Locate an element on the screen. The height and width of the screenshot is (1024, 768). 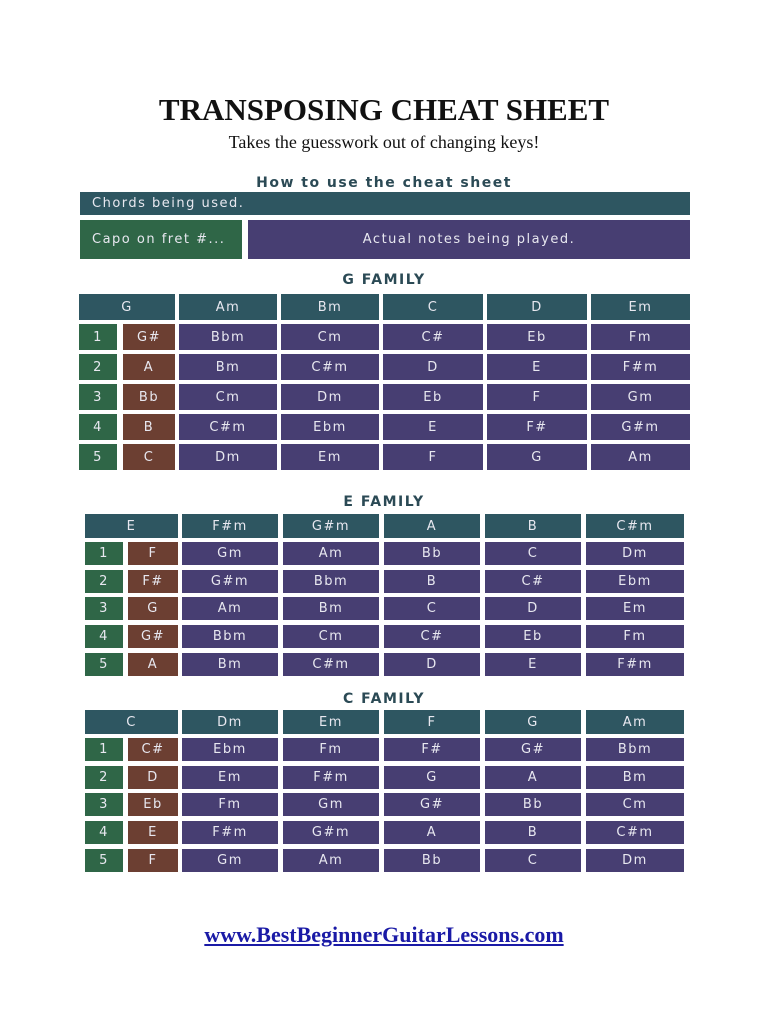
legend-actual-notes: Actual notes being played. is located at coordinates (469, 239).